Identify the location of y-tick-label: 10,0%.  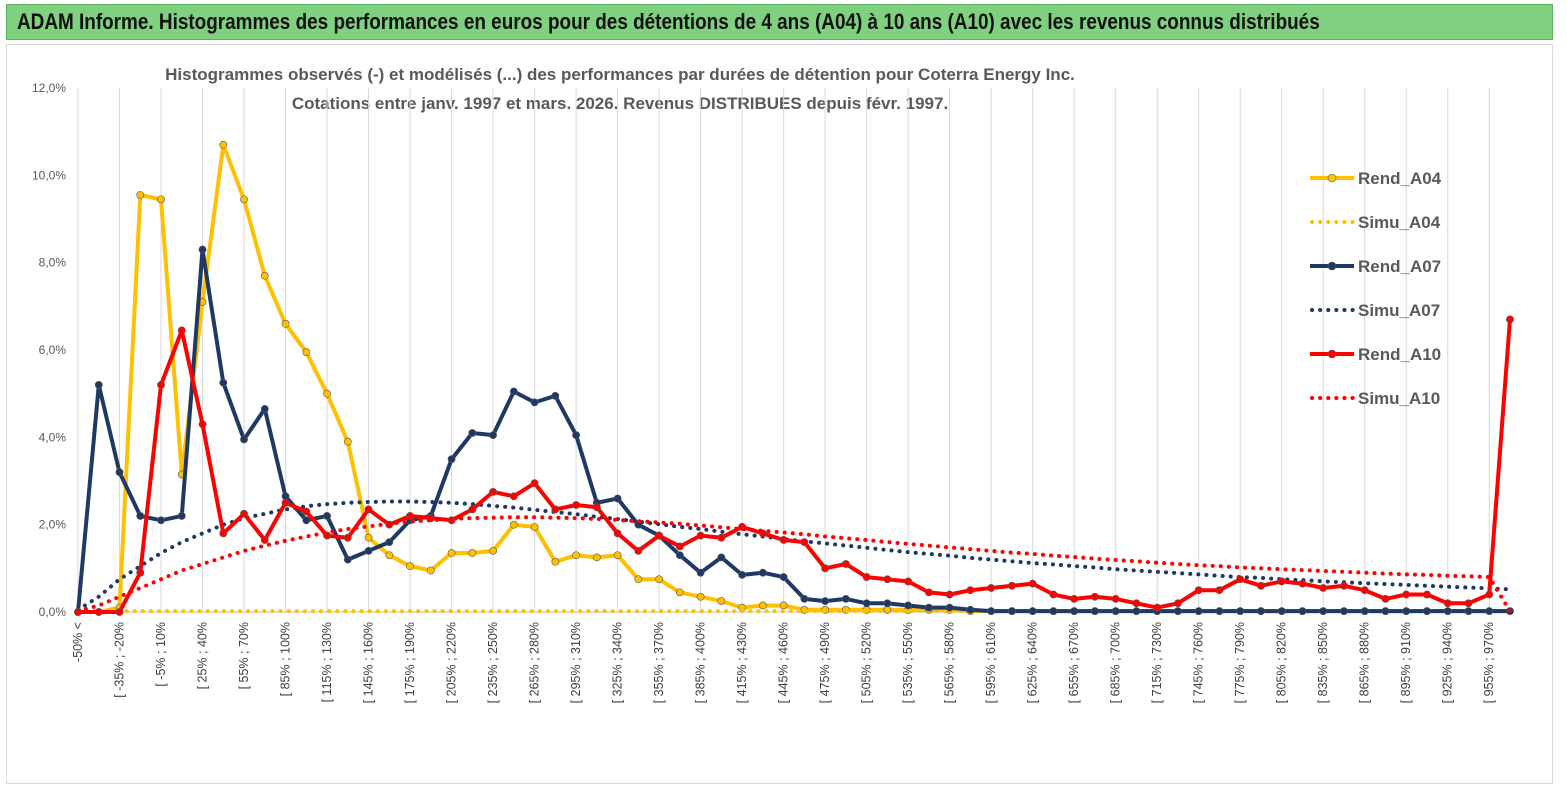
(49, 175).